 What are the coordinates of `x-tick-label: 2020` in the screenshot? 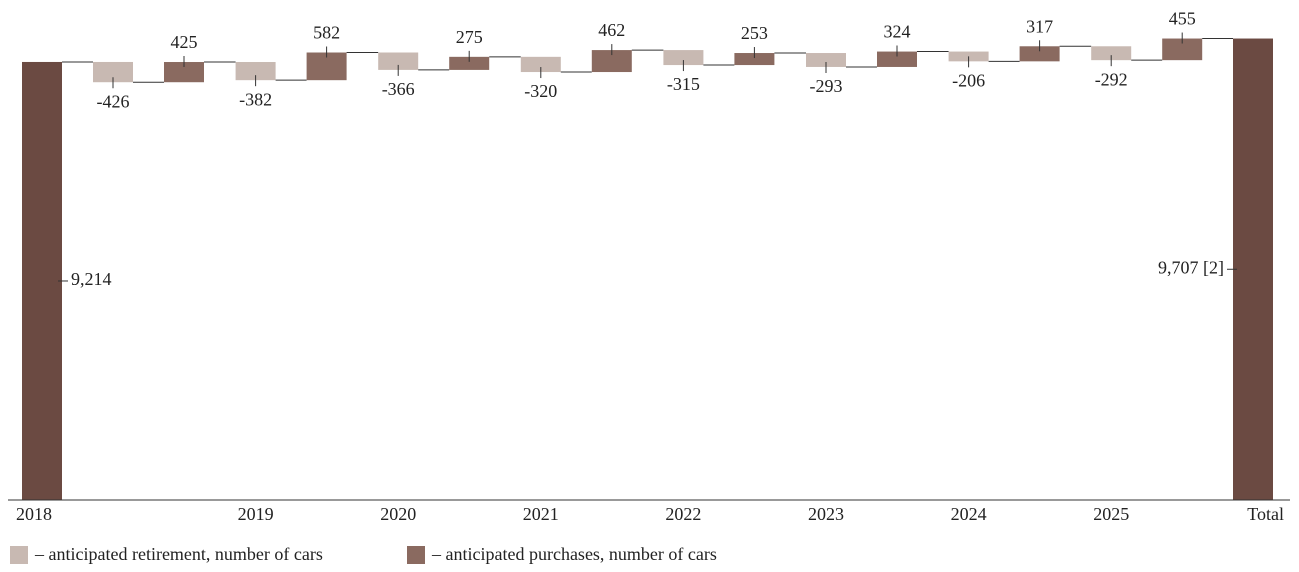 It's located at (398, 514).